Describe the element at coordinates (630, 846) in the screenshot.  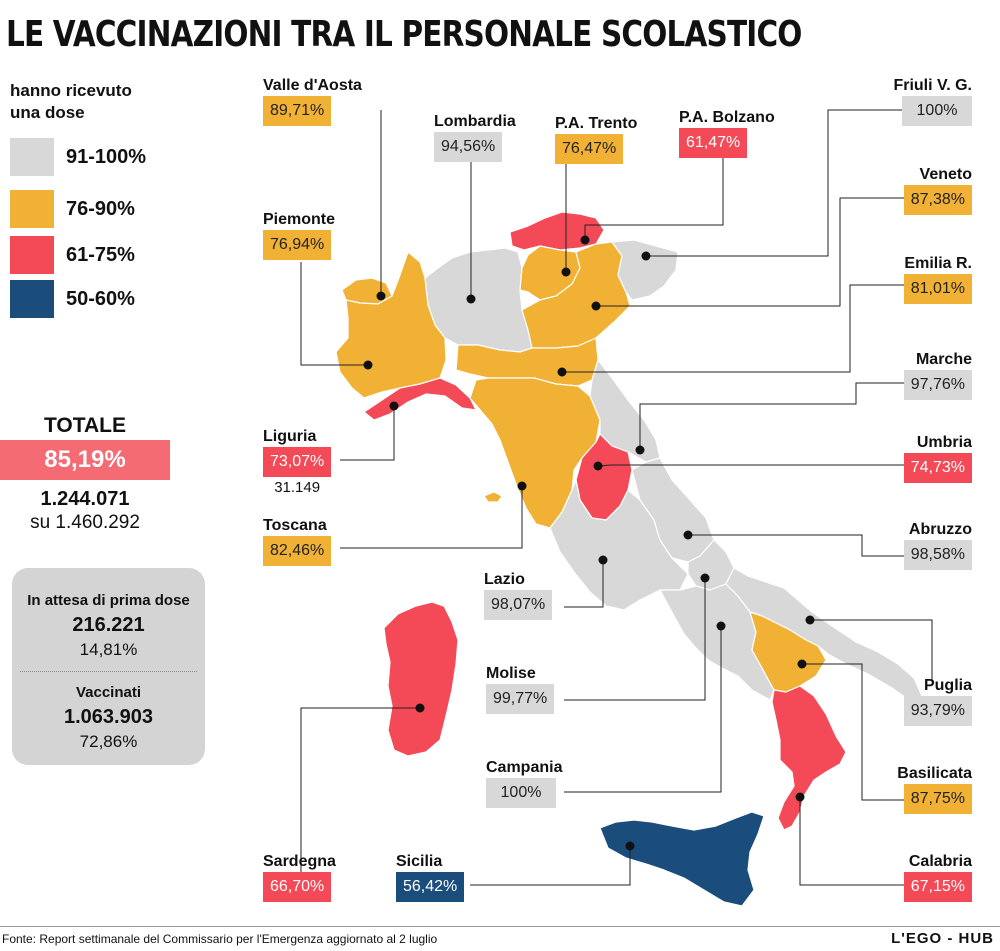
I see `dot-sicilia` at that location.